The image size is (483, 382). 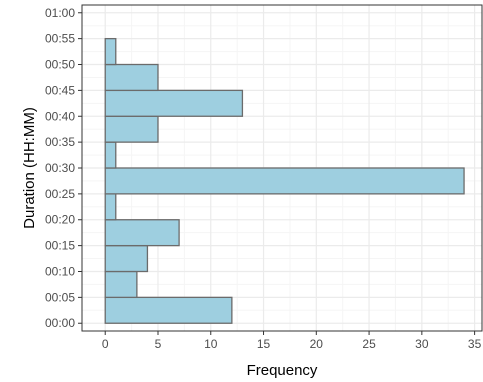 I want to click on x-tick-label: 5, so click(x=158, y=344).